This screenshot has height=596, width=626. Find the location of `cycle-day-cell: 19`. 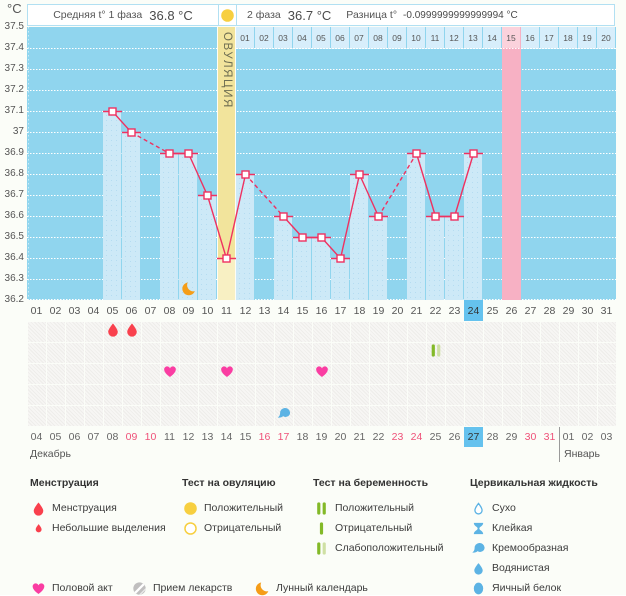

cycle-day-cell: 19 is located at coordinates (378, 310).